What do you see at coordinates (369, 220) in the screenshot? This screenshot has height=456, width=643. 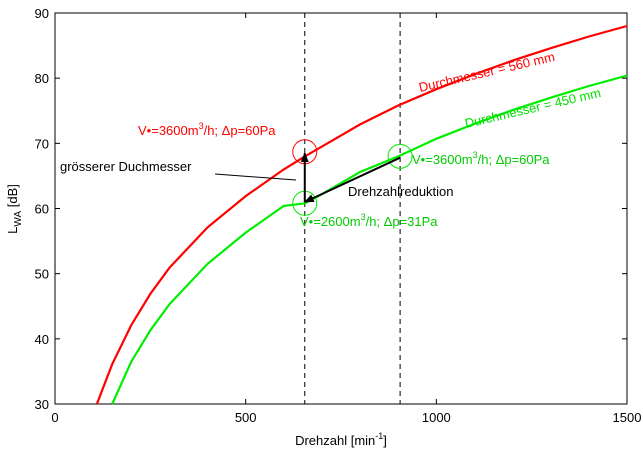 I see `label-green-left-operating-point: V•=2600m3/h; Δp=31Pa` at bounding box center [369, 220].